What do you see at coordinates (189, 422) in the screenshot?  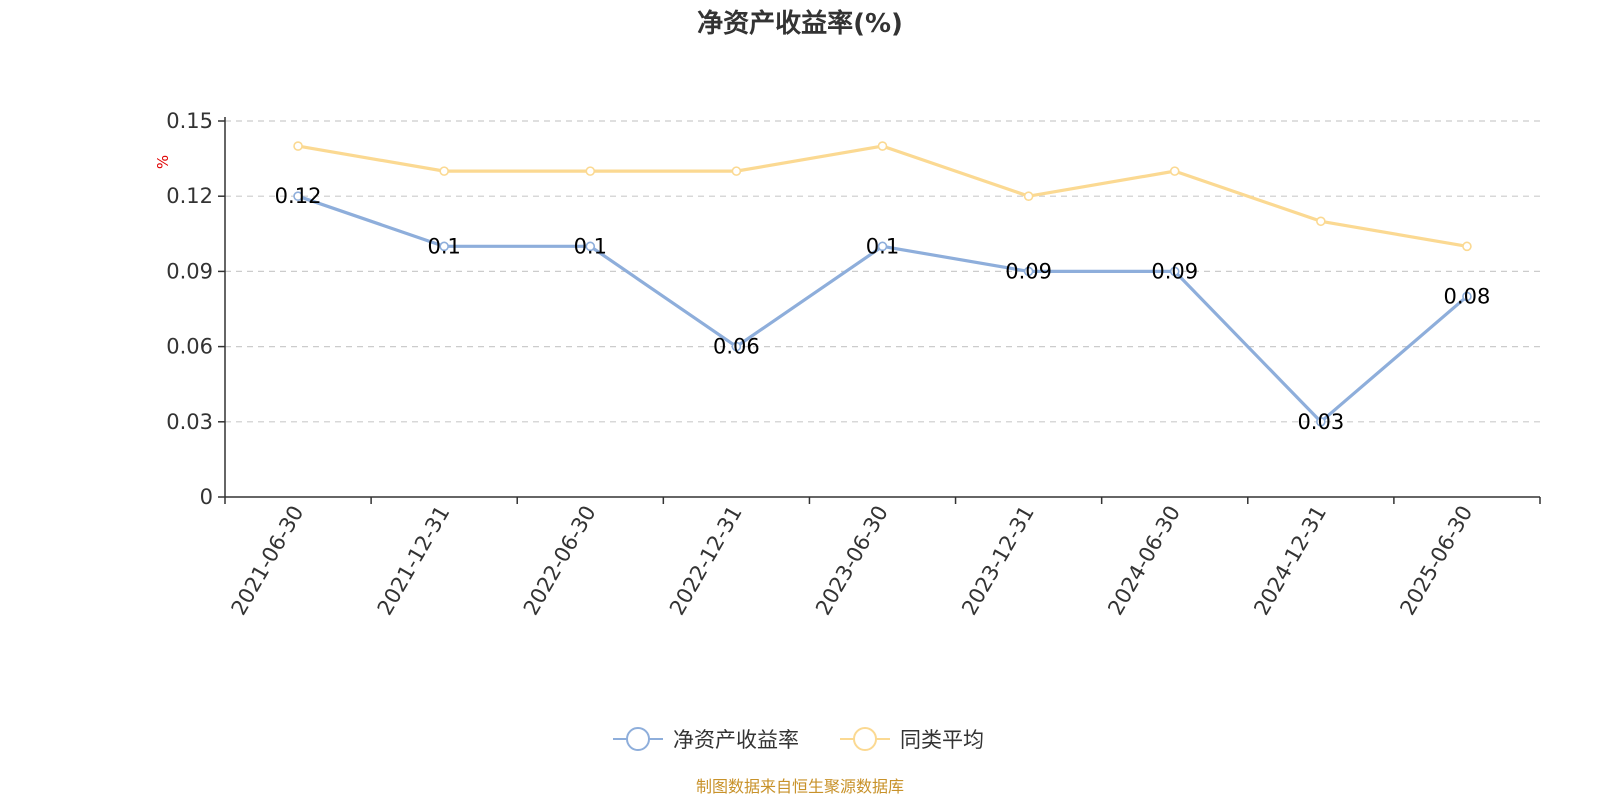 I see `y-tick-label: 0.03` at bounding box center [189, 422].